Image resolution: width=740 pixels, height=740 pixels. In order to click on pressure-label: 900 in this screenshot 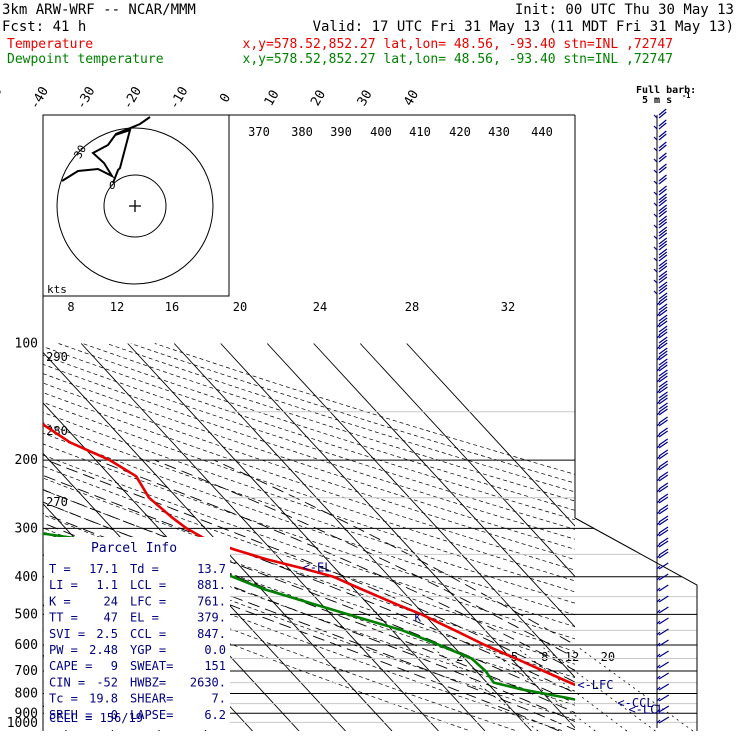, I will do `click(26, 713)`.